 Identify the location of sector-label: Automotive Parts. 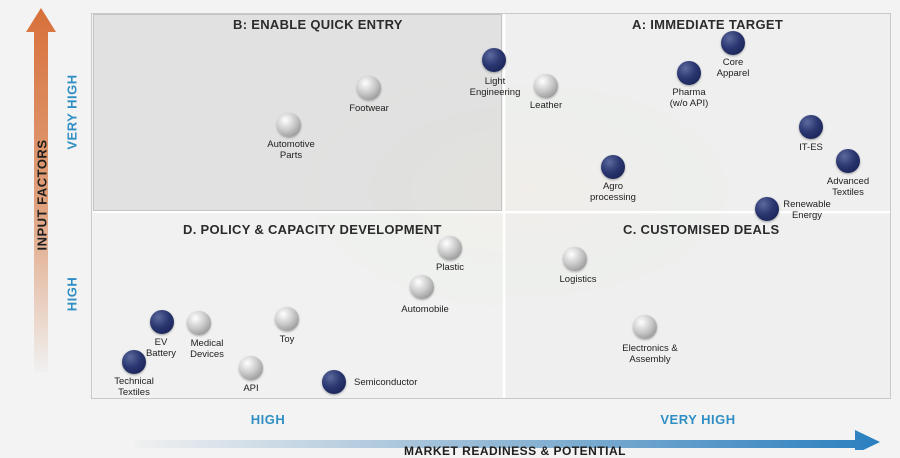
(291, 150).